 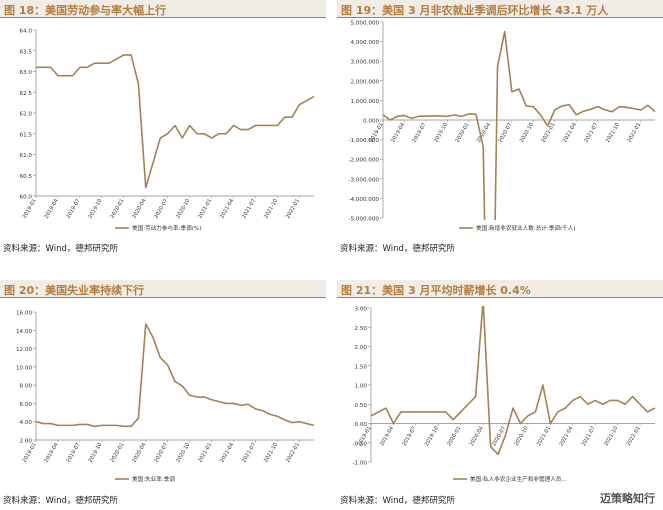 What do you see at coordinates (163, 289) in the screenshot?
I see `chart-title-bar: 图 20：美国失业率持续下行` at bounding box center [163, 289].